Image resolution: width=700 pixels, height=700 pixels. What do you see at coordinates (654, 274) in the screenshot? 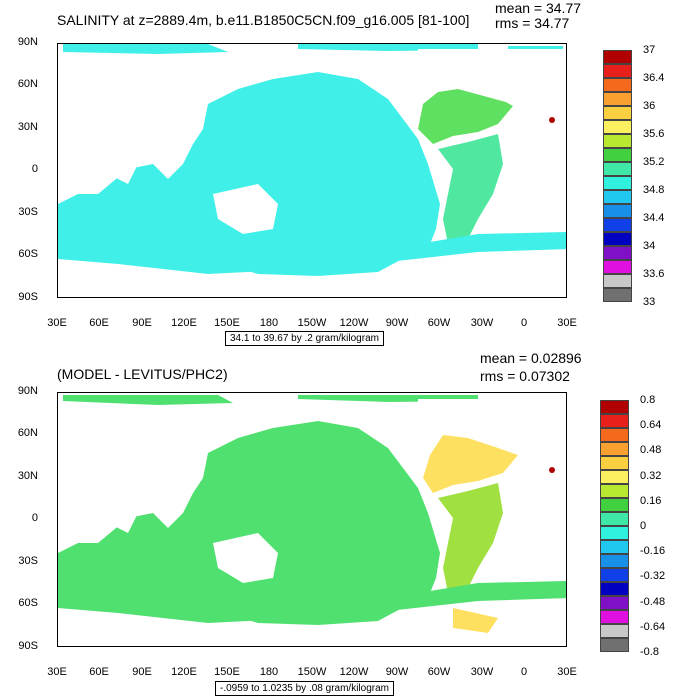
I see `colorbar-label: 33.6` at bounding box center [654, 274].